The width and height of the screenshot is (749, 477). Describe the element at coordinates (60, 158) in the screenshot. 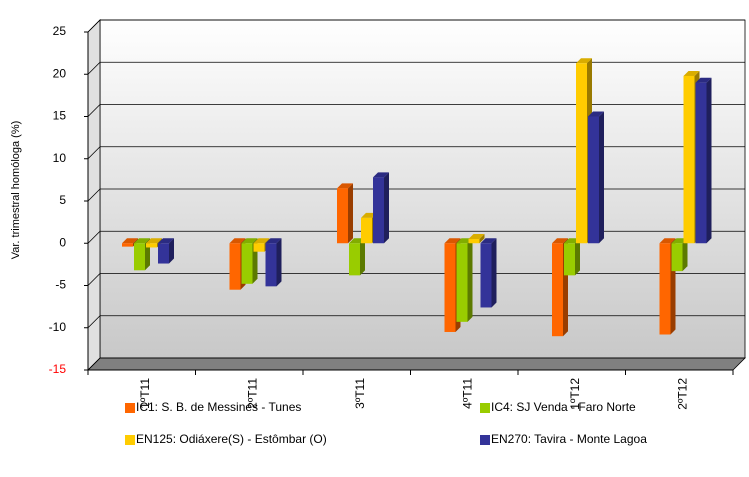

I see `y-tick-label: 10` at that location.